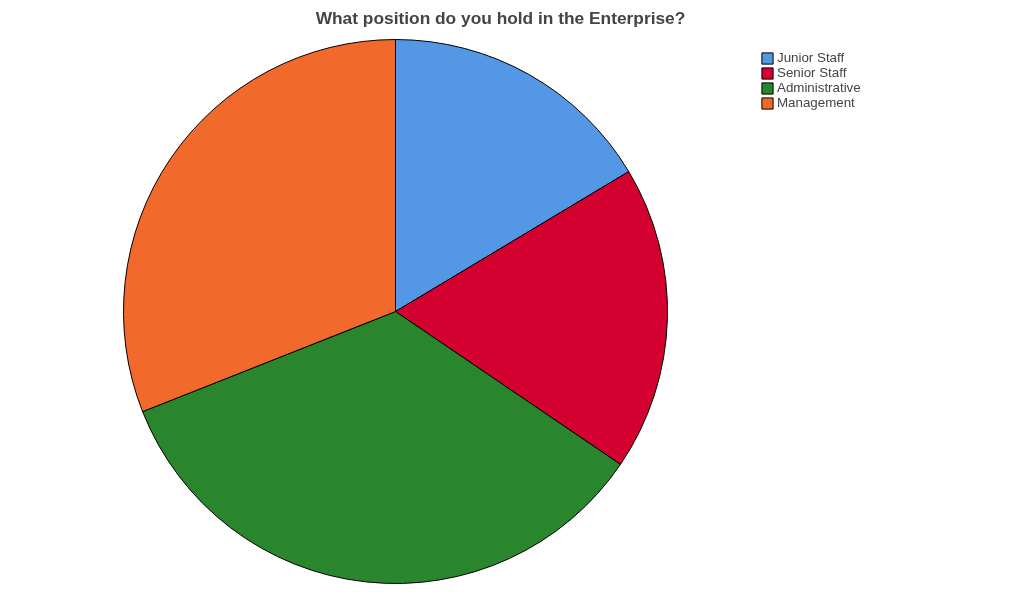 Image resolution: width=1015 pixels, height=603 pixels. What do you see at coordinates (812, 72) in the screenshot?
I see `legend-label: Senior Staff` at bounding box center [812, 72].